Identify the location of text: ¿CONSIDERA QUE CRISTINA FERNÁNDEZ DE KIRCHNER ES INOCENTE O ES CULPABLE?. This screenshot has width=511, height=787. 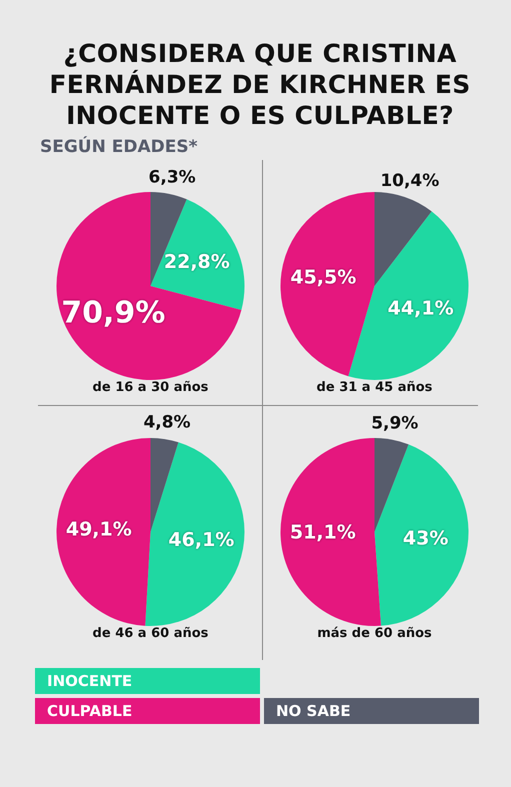
(260, 84).